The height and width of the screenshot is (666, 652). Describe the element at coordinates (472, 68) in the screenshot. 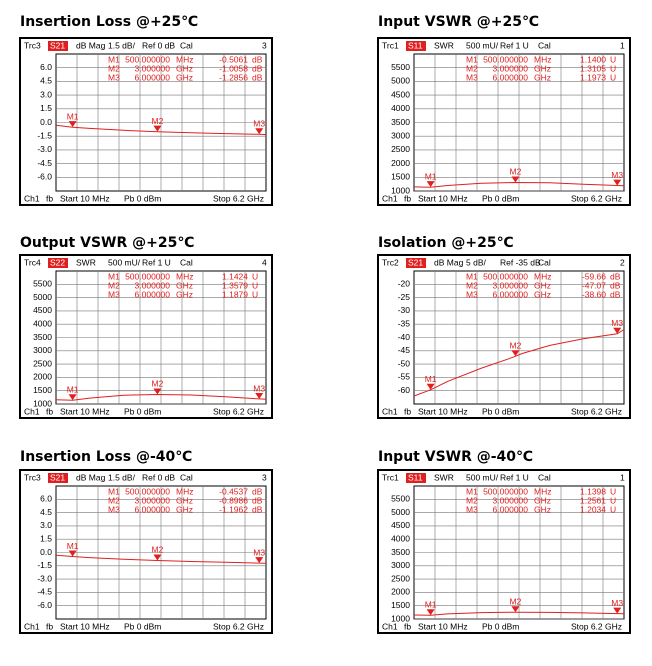

I see `marker-name: M2` at that location.